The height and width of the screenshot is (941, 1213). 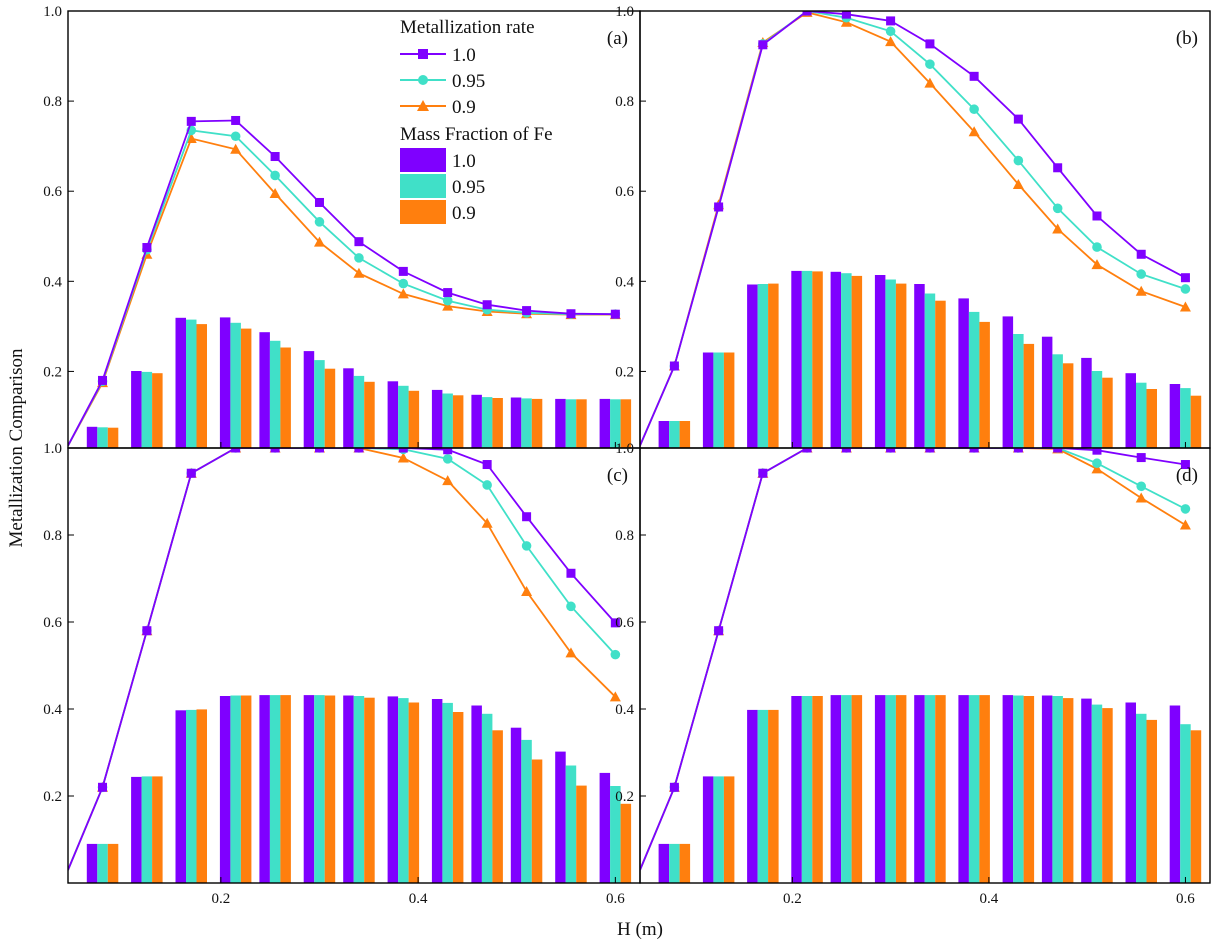 What do you see at coordinates (438, 107) in the screenshot?
I see `legend-line-entry-0-9: 0.9` at bounding box center [438, 107].